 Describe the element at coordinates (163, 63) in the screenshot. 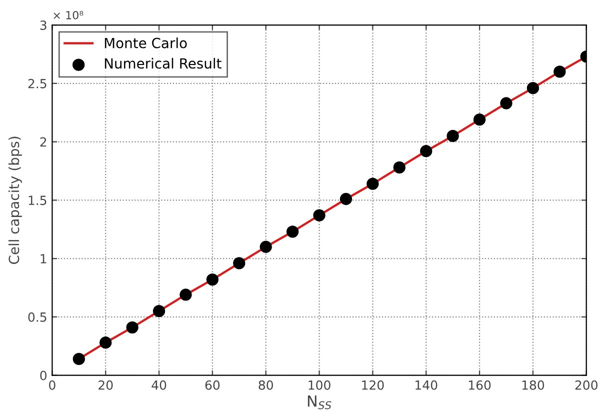

I see `legend-label: Numerical Result` at that location.